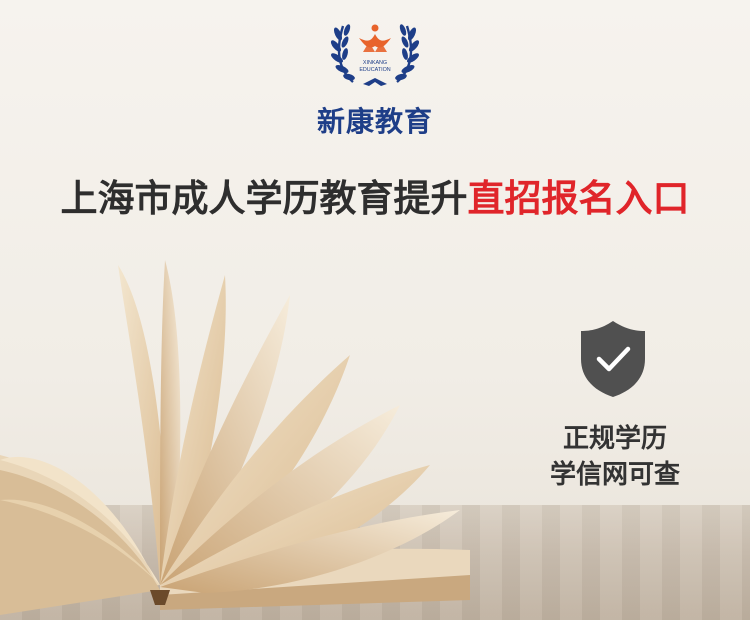 This screenshot has height=620, width=750. Describe the element at coordinates (614, 439) in the screenshot. I see `badge-line1: 正规学历` at that location.